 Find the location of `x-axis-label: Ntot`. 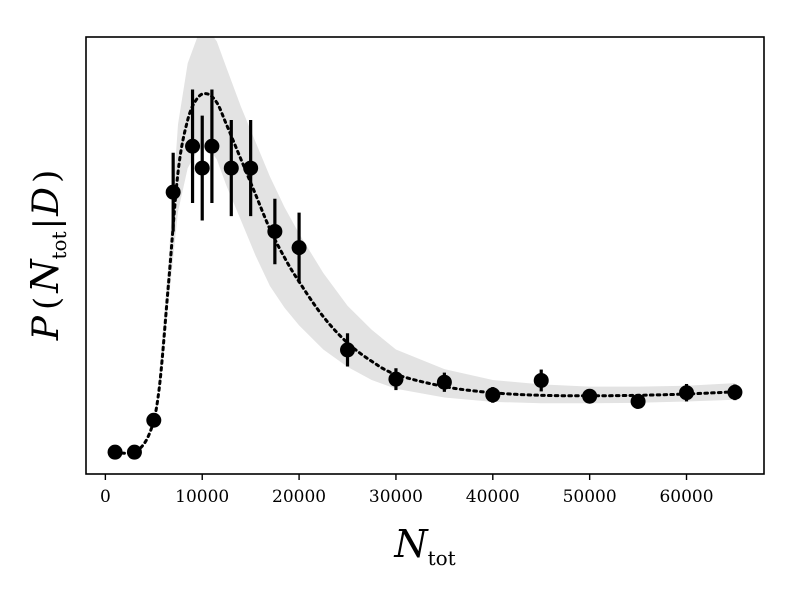

x-axis-label: Ntot is located at coordinates (424, 546).